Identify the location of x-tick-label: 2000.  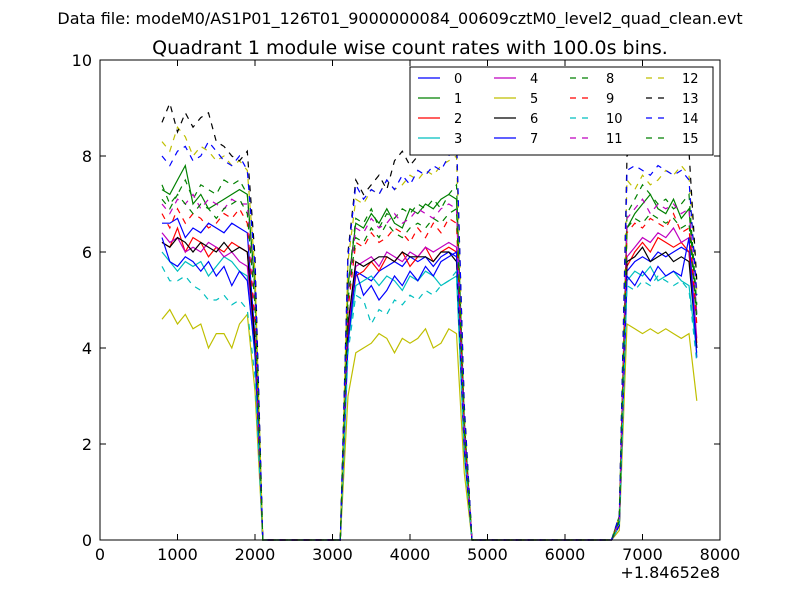
(255, 554).